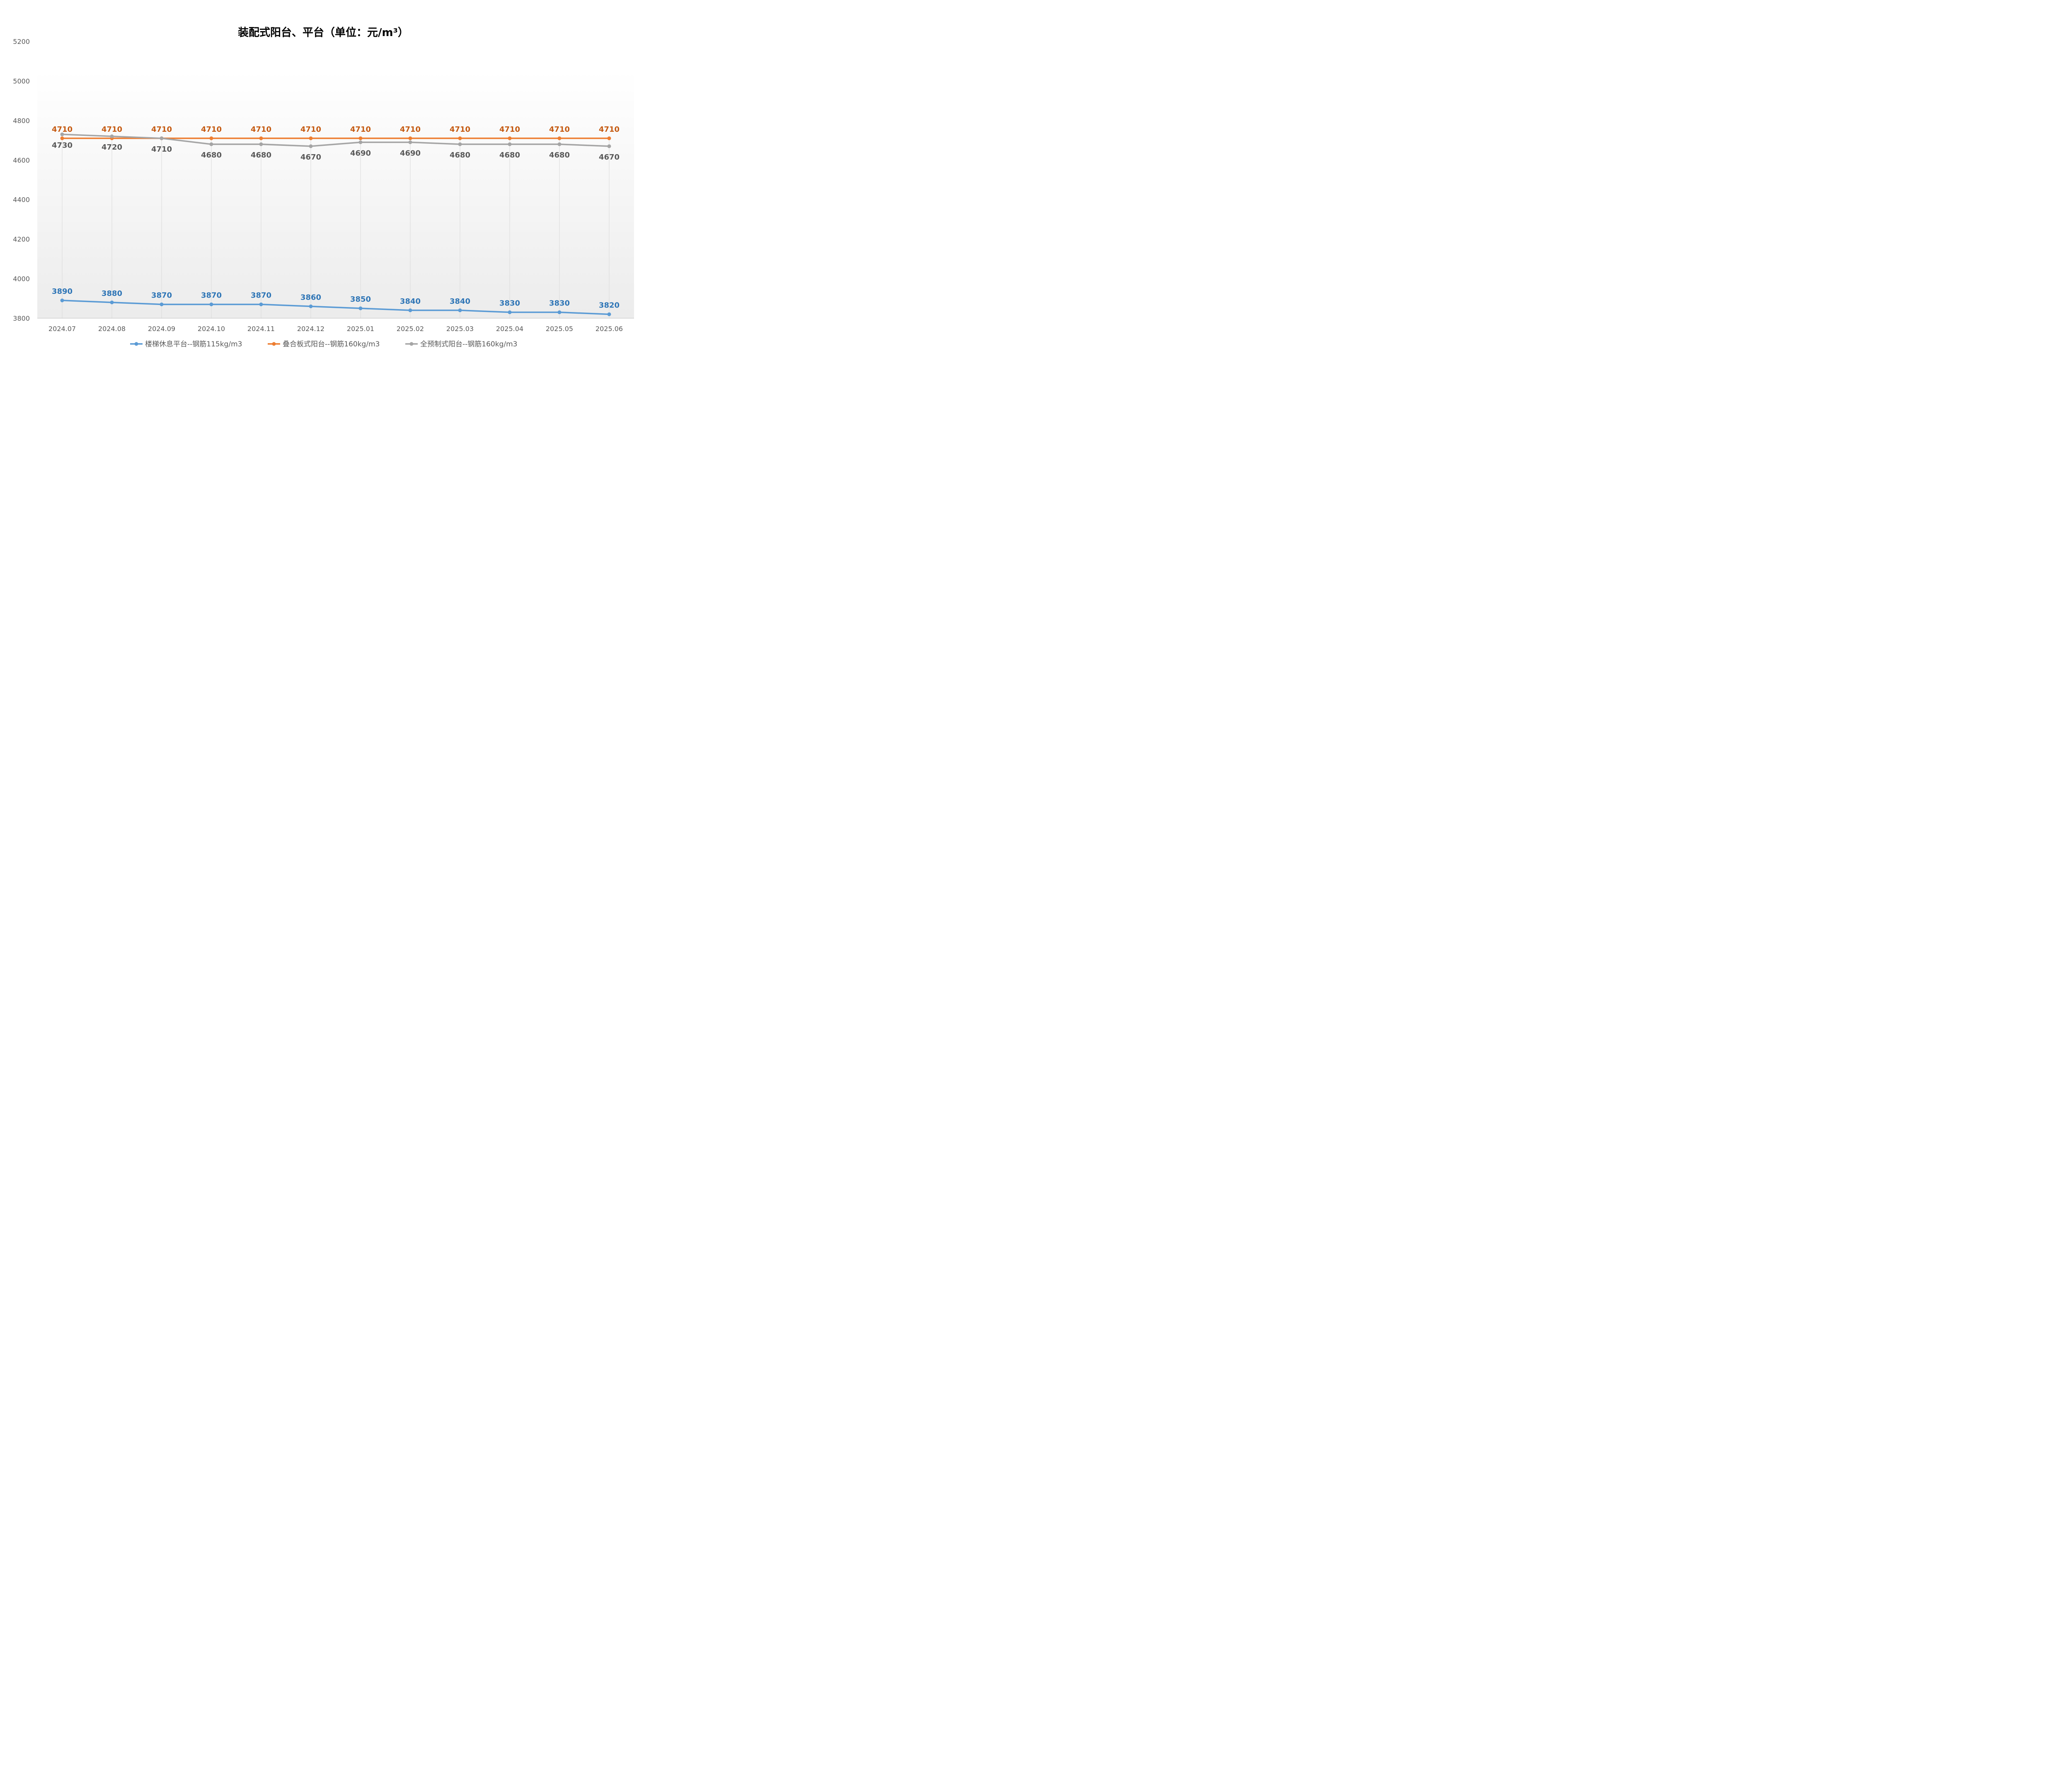  I want to click on x-tick-label: 2024.10, so click(211, 329).